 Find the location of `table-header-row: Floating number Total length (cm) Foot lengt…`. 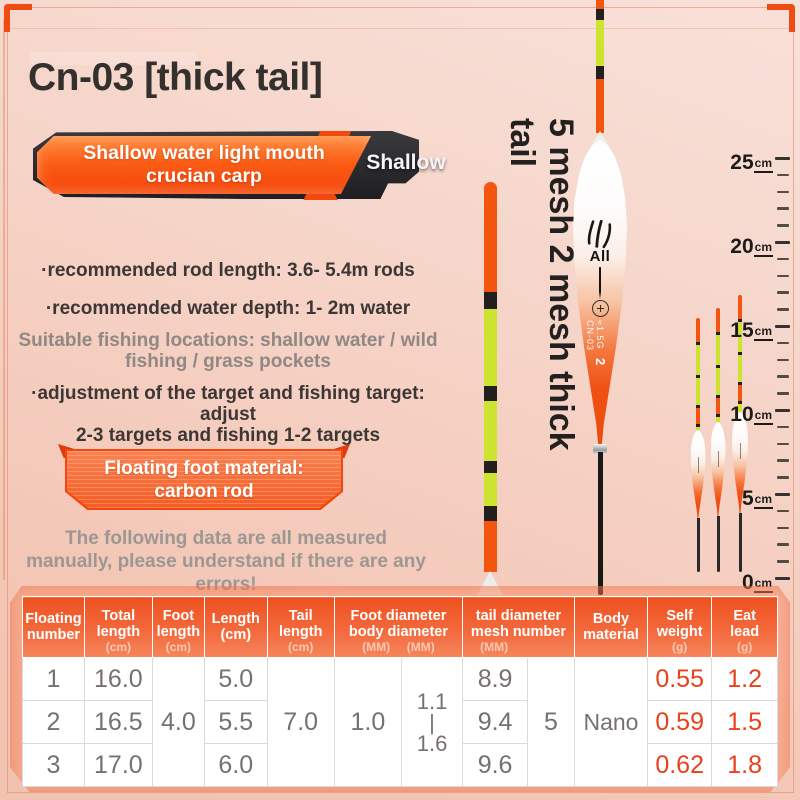

table-header-row: Floating number Total length (cm) Foot lengt… is located at coordinates (400, 627).